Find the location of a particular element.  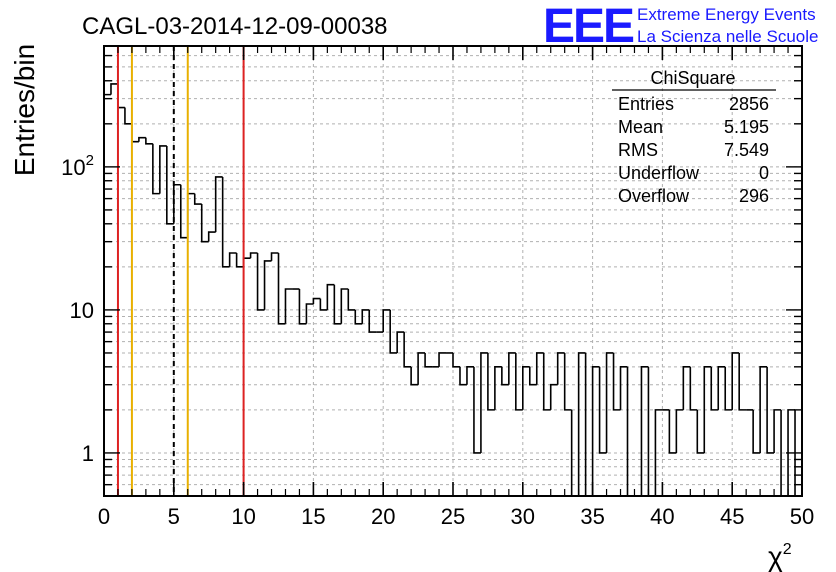

stats-label-mean: Mean is located at coordinates (640, 127).